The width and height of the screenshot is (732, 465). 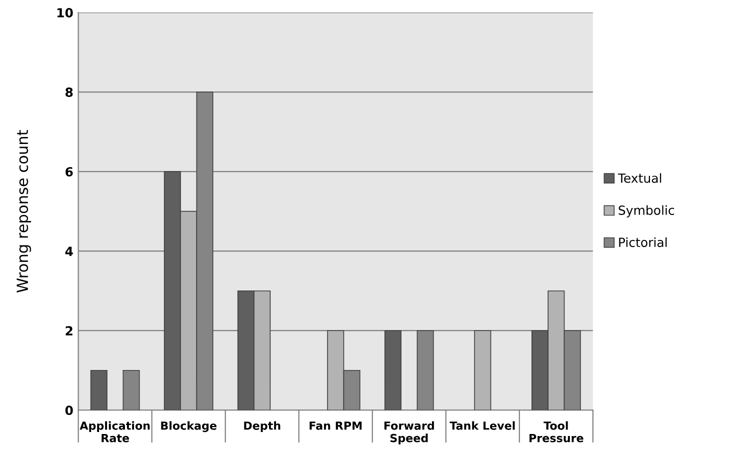 I want to click on y-tick-label: 4, so click(x=69, y=251).